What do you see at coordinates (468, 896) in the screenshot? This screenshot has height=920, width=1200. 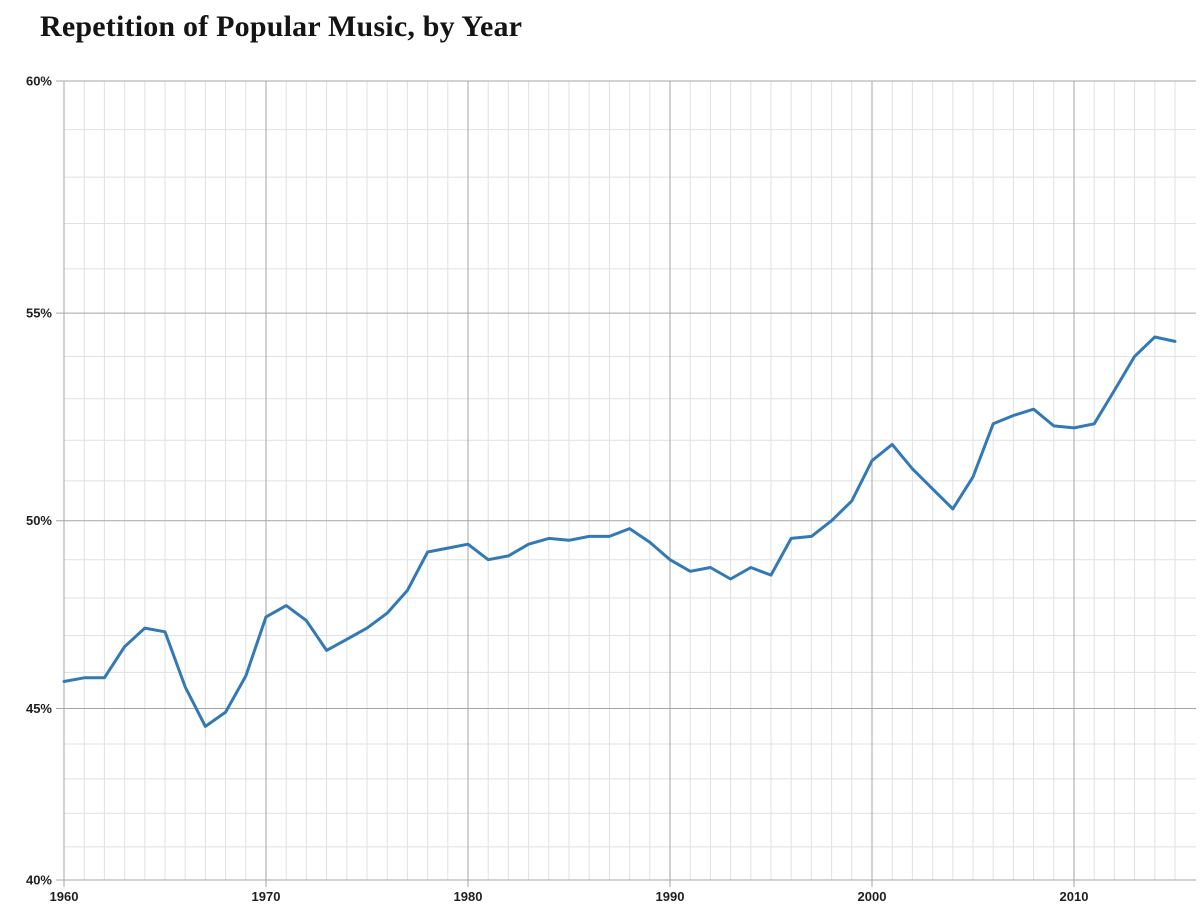 I see `x-tick-label: 1980` at bounding box center [468, 896].